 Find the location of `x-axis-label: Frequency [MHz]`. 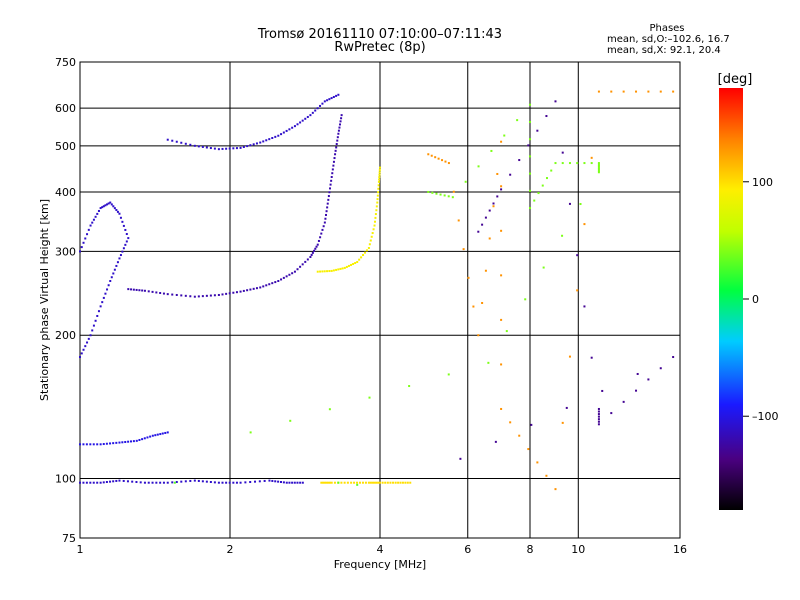

x-axis-label: Frequency [MHz] is located at coordinates (380, 564).